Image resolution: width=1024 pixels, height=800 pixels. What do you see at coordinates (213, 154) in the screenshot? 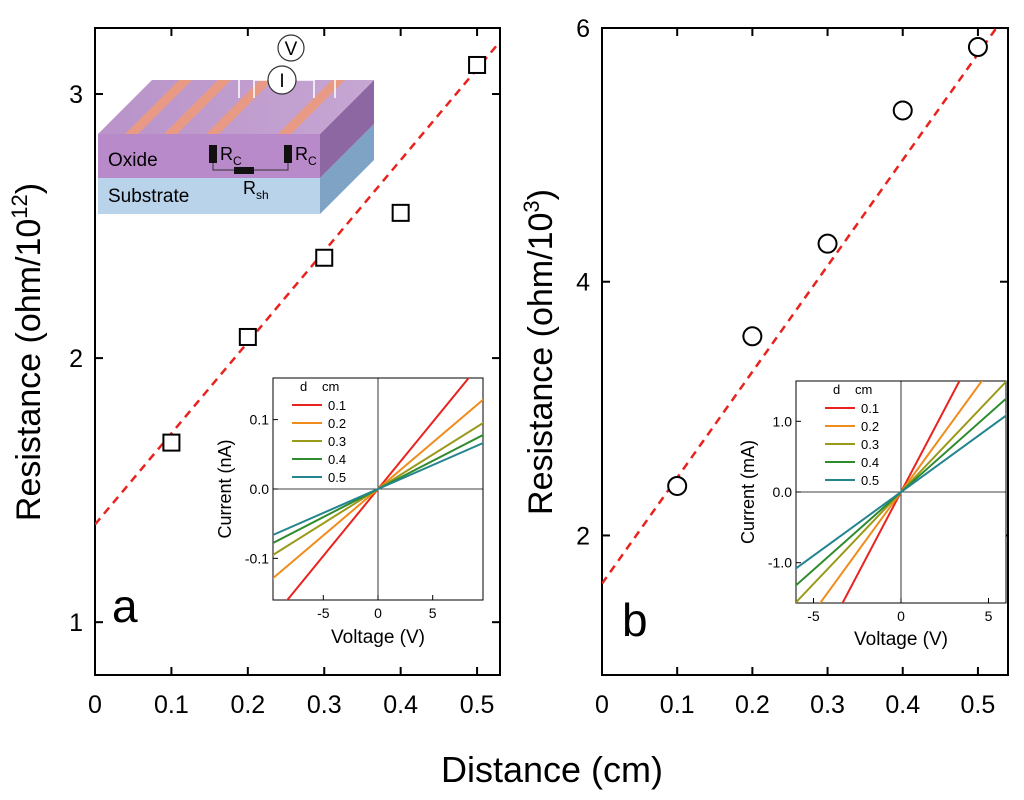
I see `rc-resistor-left` at bounding box center [213, 154].